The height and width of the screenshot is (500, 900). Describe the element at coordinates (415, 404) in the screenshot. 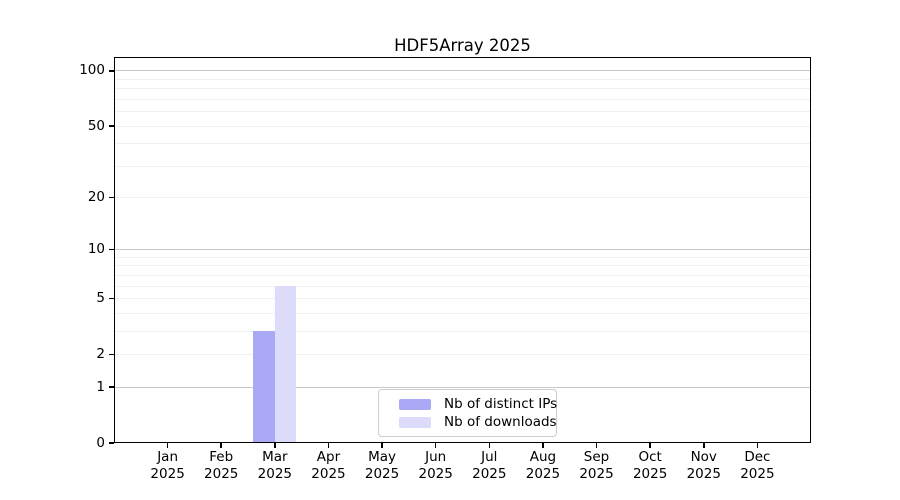

I see `legend-swatch-distinct-ips` at that location.